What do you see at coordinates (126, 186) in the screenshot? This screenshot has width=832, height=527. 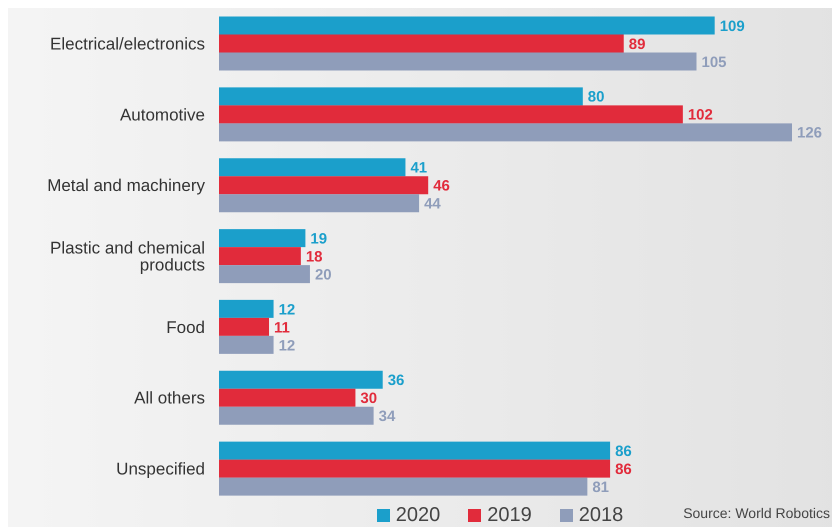 I see `y-tick-label: Metal and machinery` at bounding box center [126, 186].